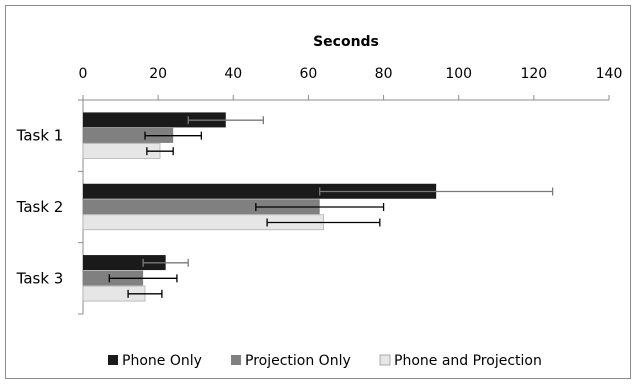 The width and height of the screenshot is (638, 386). Describe the element at coordinates (458, 74) in the screenshot. I see `x-tick-label: 100` at that location.